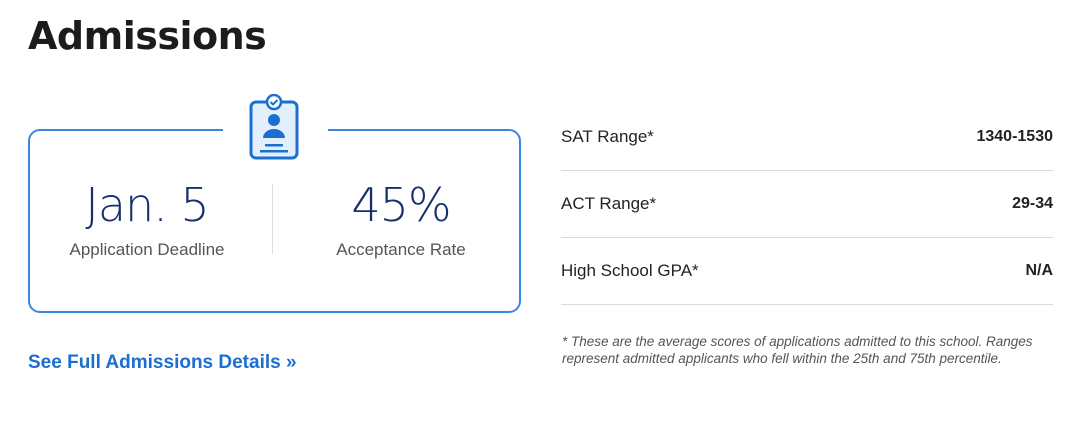 The image size is (1080, 443). Describe the element at coordinates (609, 203) in the screenshot. I see `score-label: ACT Range*` at that location.